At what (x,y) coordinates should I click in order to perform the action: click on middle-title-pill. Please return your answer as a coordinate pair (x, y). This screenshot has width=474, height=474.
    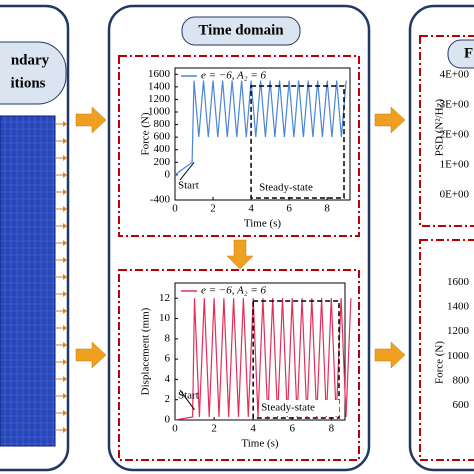
    Looking at the image, I should click on (241, 31).